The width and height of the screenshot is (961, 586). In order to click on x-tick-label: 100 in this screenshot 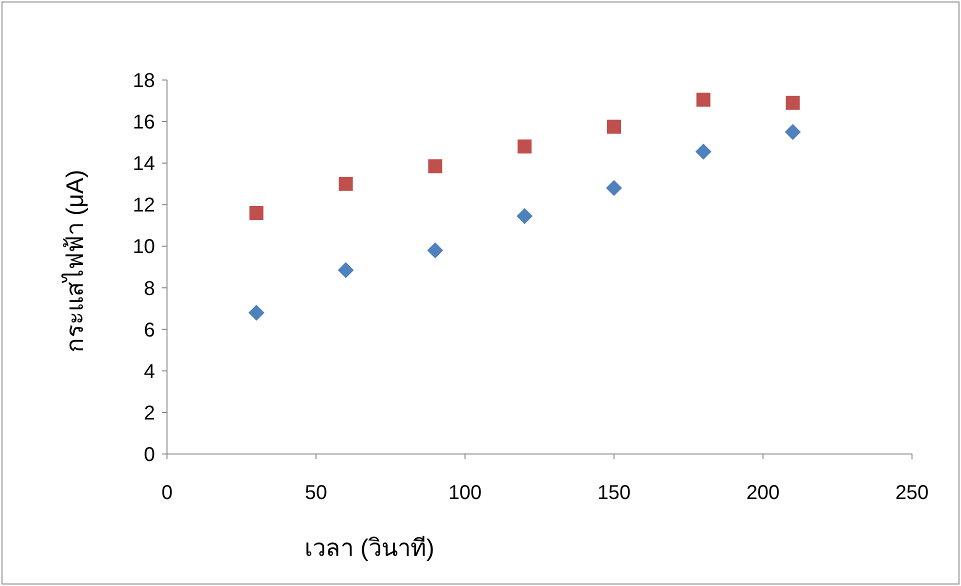, I will do `click(465, 493)`.